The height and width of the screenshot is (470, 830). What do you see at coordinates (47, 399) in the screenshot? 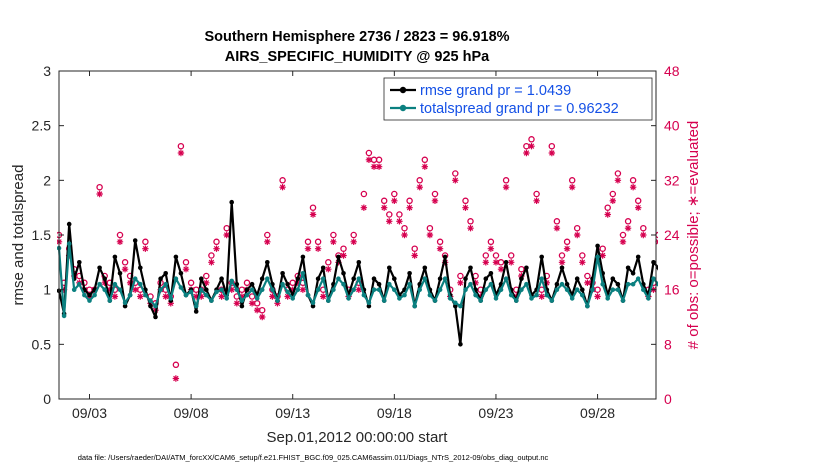
I see `left-tick-label: 0` at bounding box center [47, 399].